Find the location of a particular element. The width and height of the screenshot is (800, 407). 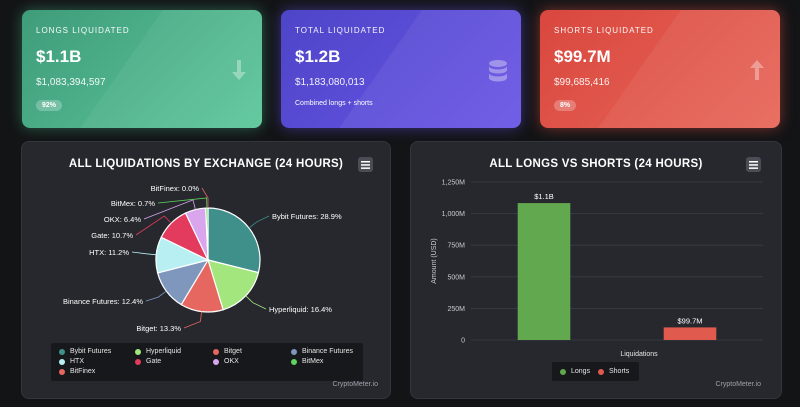

shorts-liquidated-card: SHORTS LIQUIDATED $99.7M $99,685,416 8% is located at coordinates (660, 69).